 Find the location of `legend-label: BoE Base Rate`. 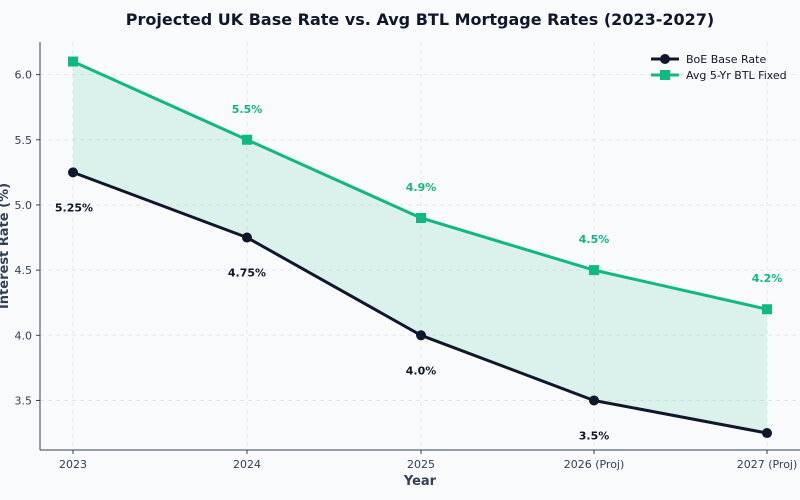

legend-label: BoE Base Rate is located at coordinates (726, 59).